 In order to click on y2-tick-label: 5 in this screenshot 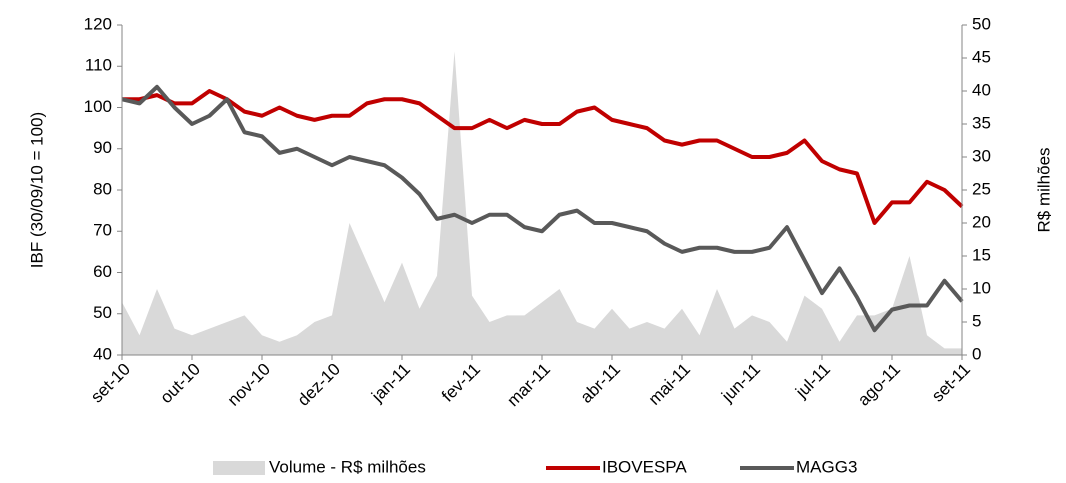, I will do `click(976, 320)`.